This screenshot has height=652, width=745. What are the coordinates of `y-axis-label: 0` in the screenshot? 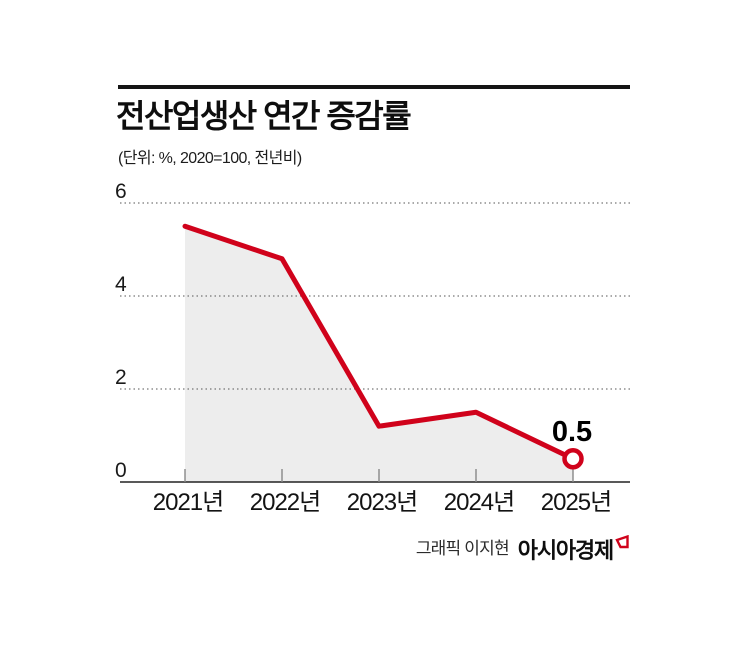 It's located at (121, 470).